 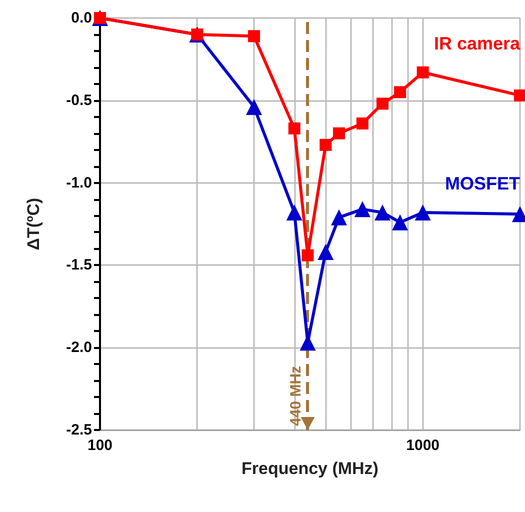 What do you see at coordinates (81, 18) in the screenshot?
I see `y-tick-label: 0.0` at bounding box center [81, 18].